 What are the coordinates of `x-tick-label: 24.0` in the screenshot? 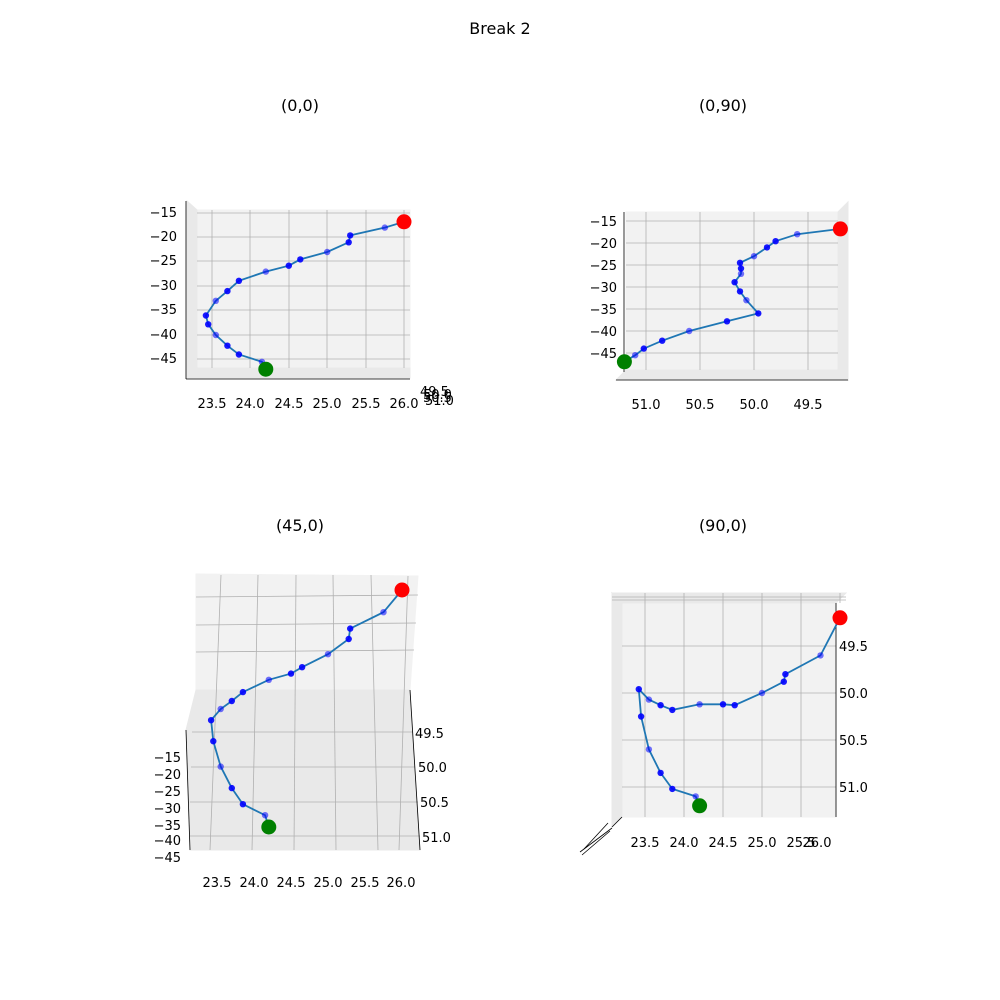 It's located at (684, 843).